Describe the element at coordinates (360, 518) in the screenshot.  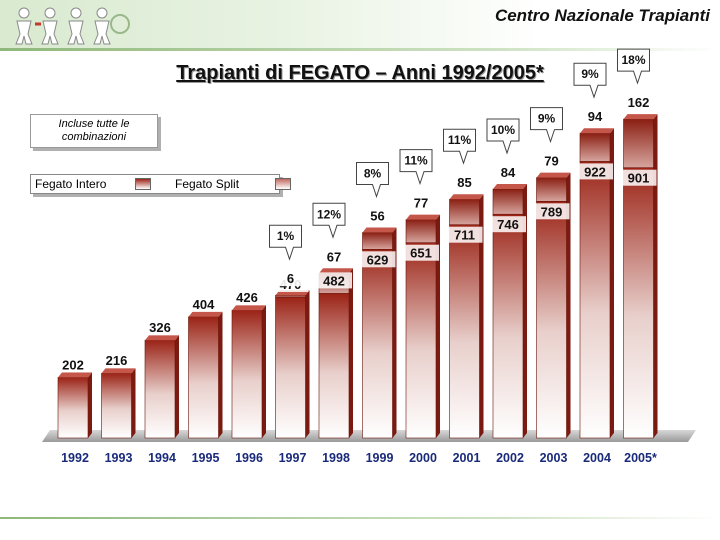
I see `footer-divider` at that location.